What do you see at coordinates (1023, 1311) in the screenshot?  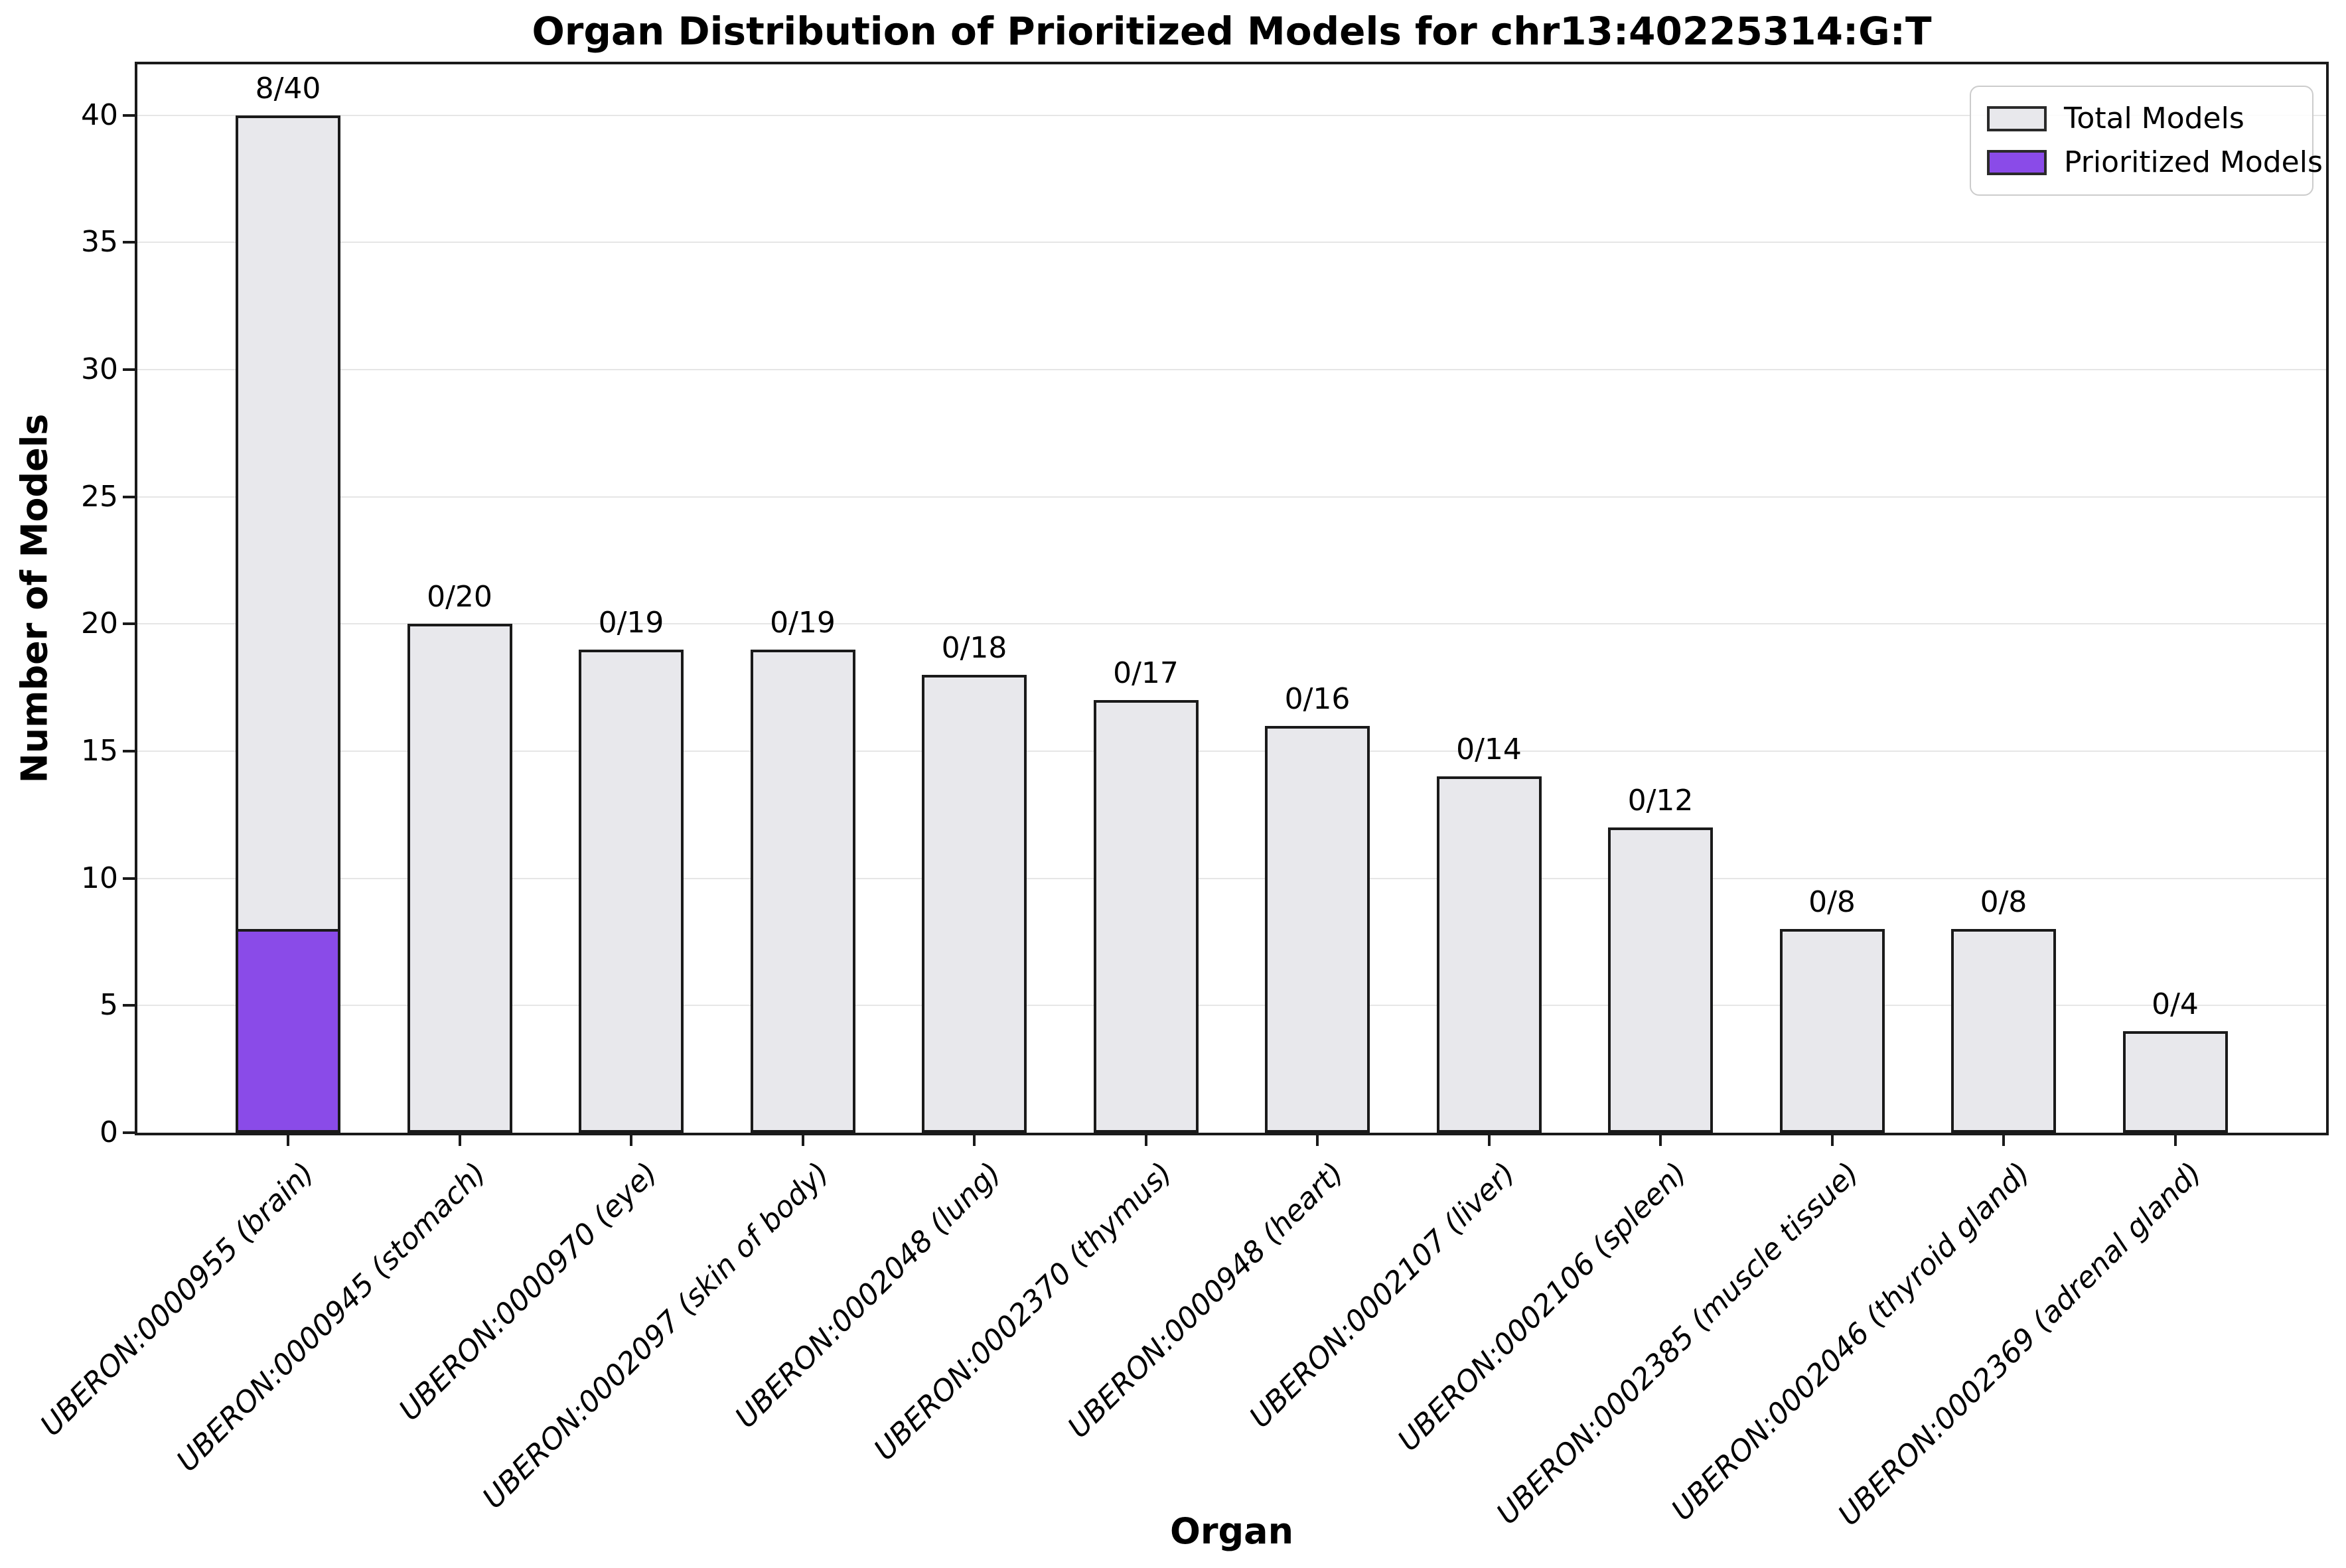 I see `x-tick-label-5: UBERON:0002370 (thymus)` at bounding box center [1023, 1311].